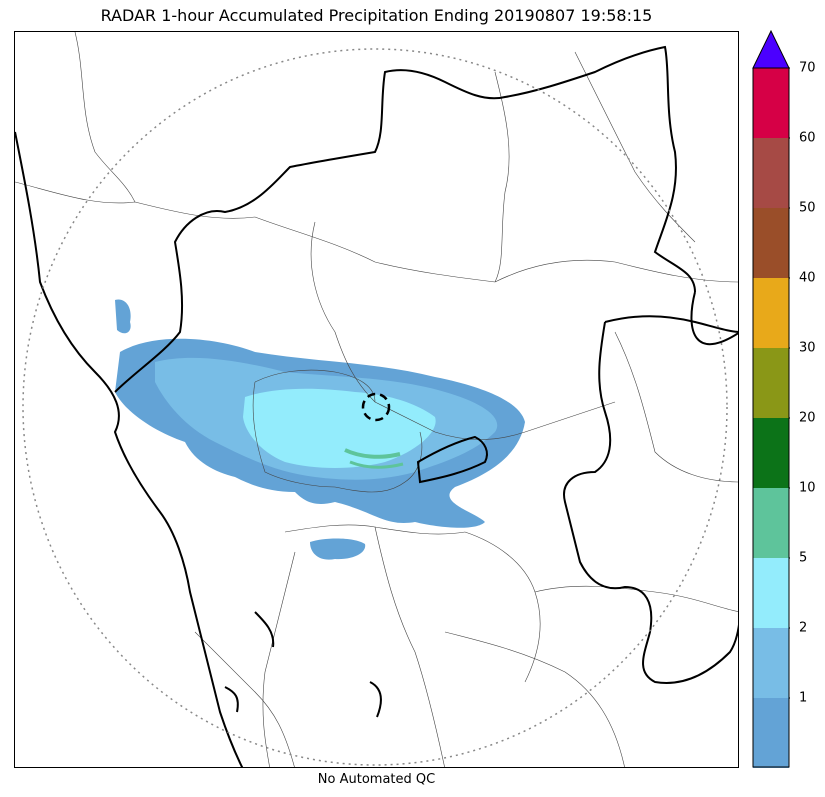  What do you see at coordinates (807, 278) in the screenshot?
I see `colorbar-tick-label: 40` at bounding box center [807, 278].